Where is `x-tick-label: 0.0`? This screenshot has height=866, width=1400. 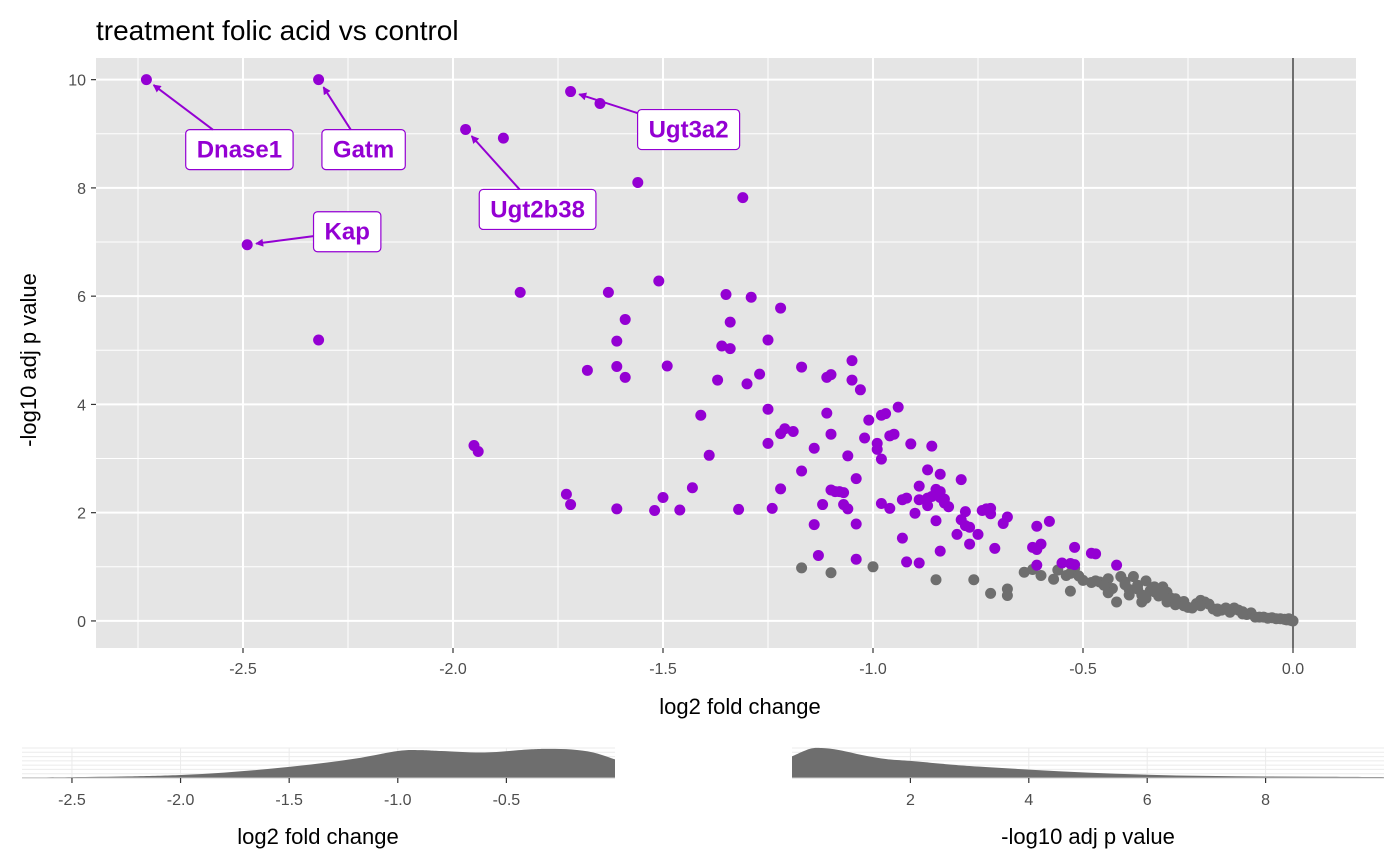
x-tick-label: 0.0 is located at coordinates (1293, 669).